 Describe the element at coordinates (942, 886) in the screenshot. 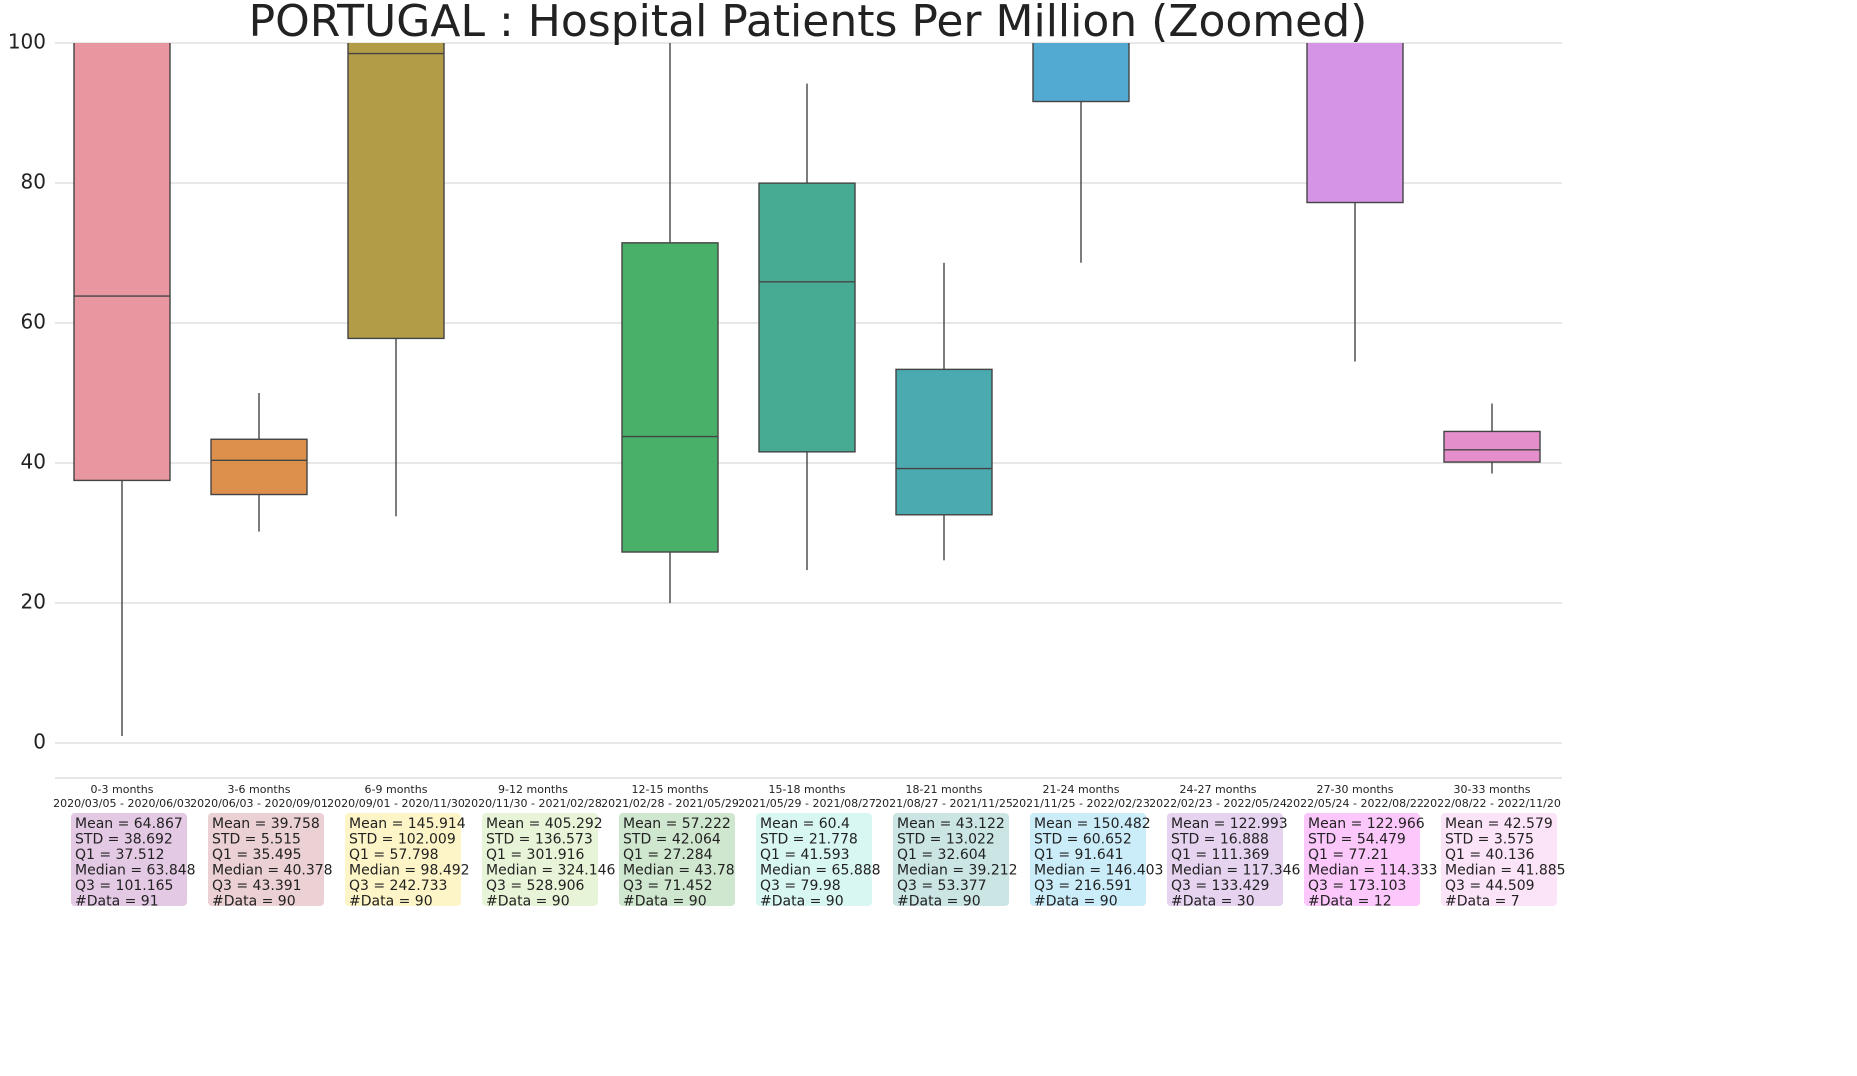

I see `stats-line: Q3 = 53.377` at that location.